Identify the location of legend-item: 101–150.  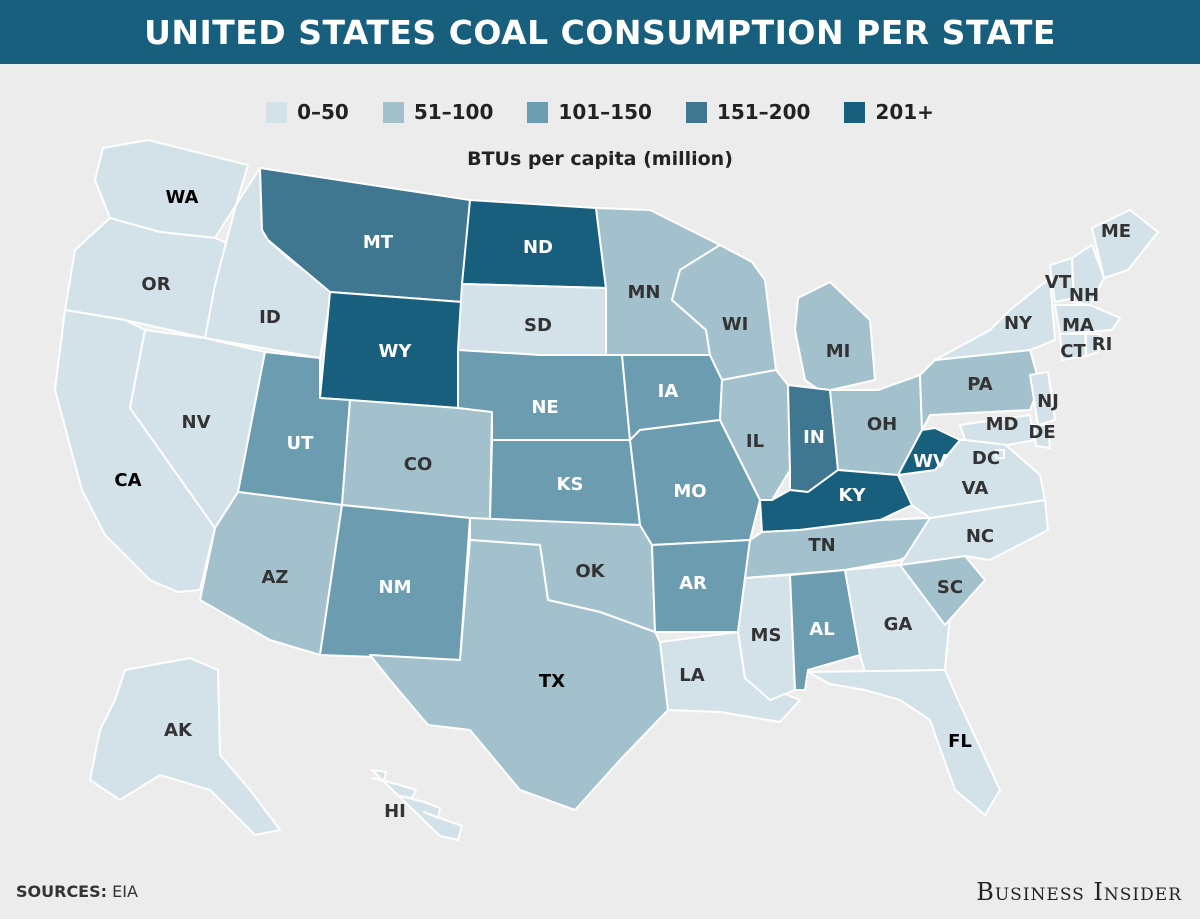
(589, 112).